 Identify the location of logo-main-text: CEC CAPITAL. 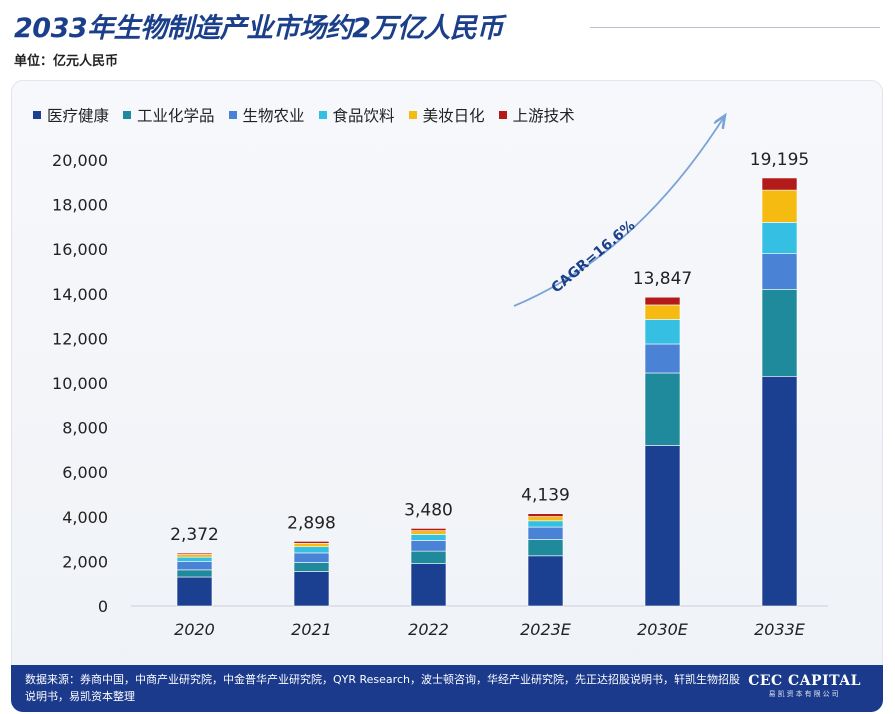
(804, 681).